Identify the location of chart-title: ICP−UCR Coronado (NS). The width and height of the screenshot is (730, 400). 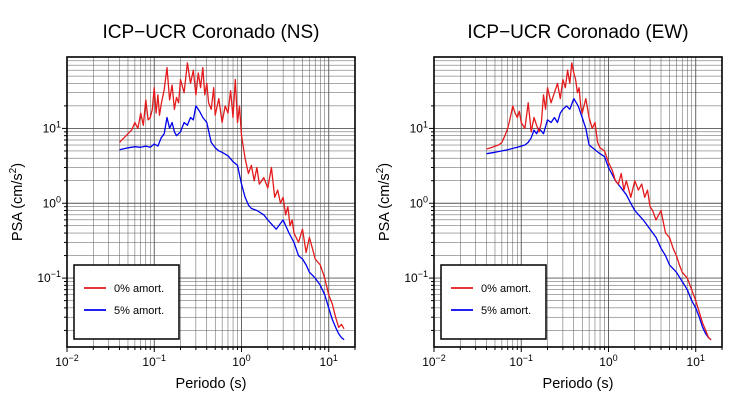
(211, 32).